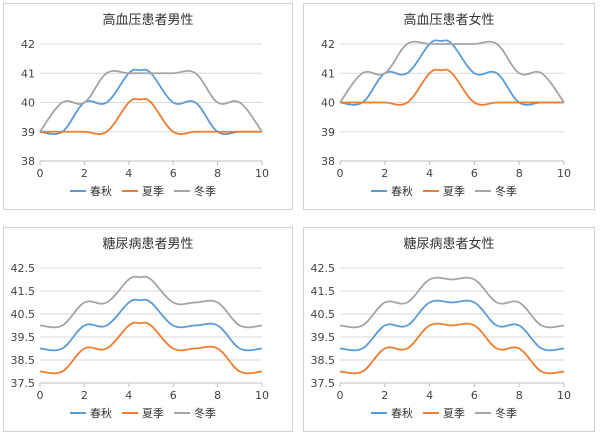  Describe the element at coordinates (147, 244) in the screenshot. I see `chart-title: 糖尿病患者男性` at that location.